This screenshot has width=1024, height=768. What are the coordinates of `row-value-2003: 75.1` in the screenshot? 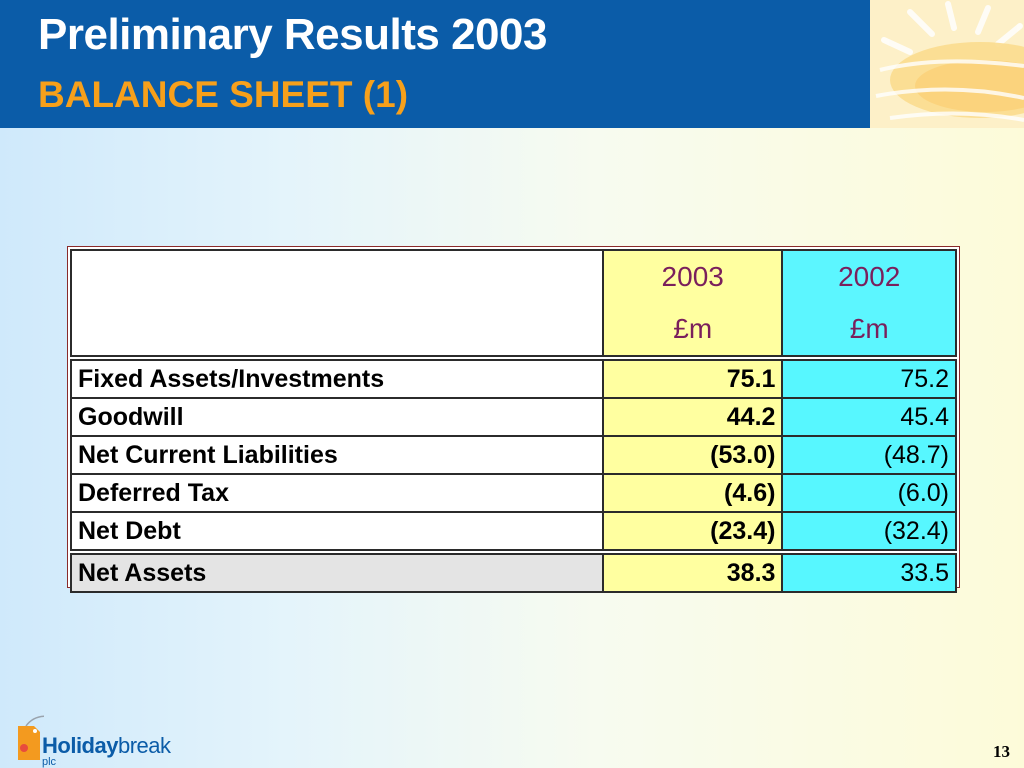 It's located at (692, 379).